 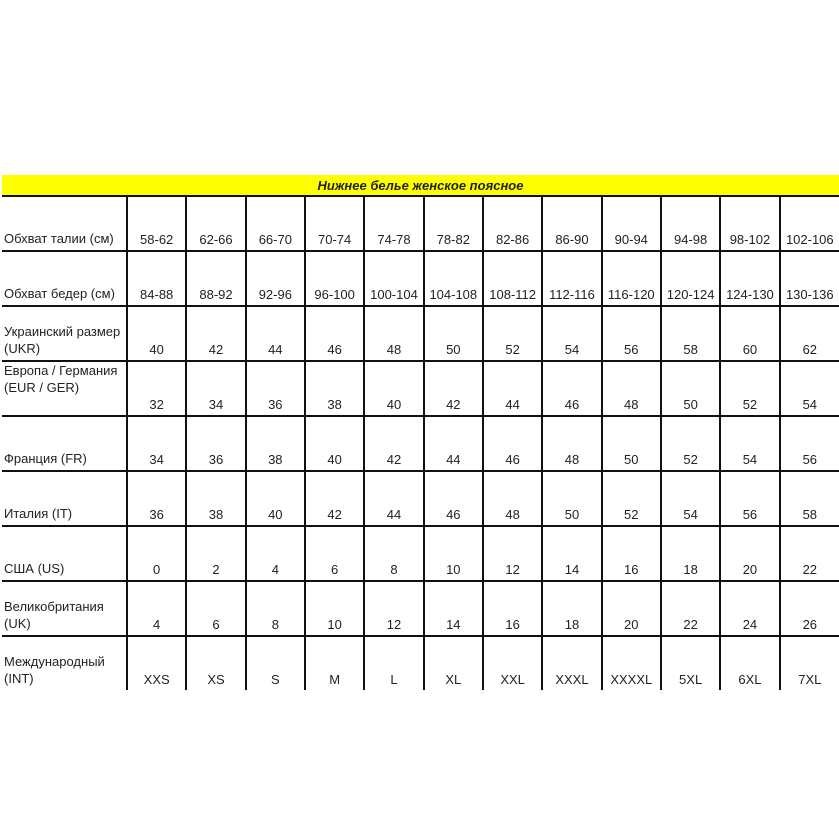 I want to click on table-cell: M, so click(x=334, y=662).